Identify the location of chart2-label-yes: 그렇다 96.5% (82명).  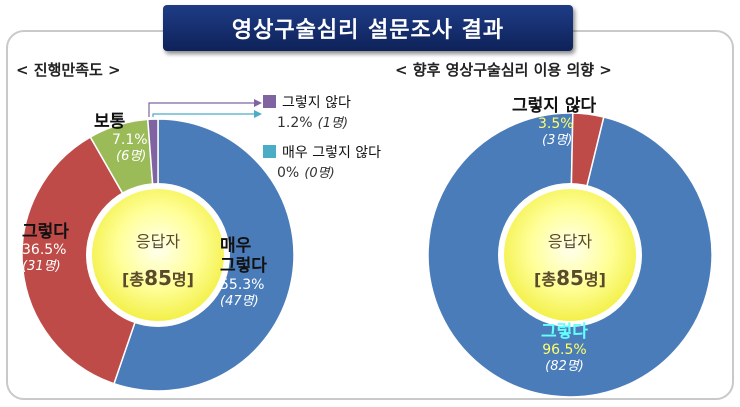
(564, 348).